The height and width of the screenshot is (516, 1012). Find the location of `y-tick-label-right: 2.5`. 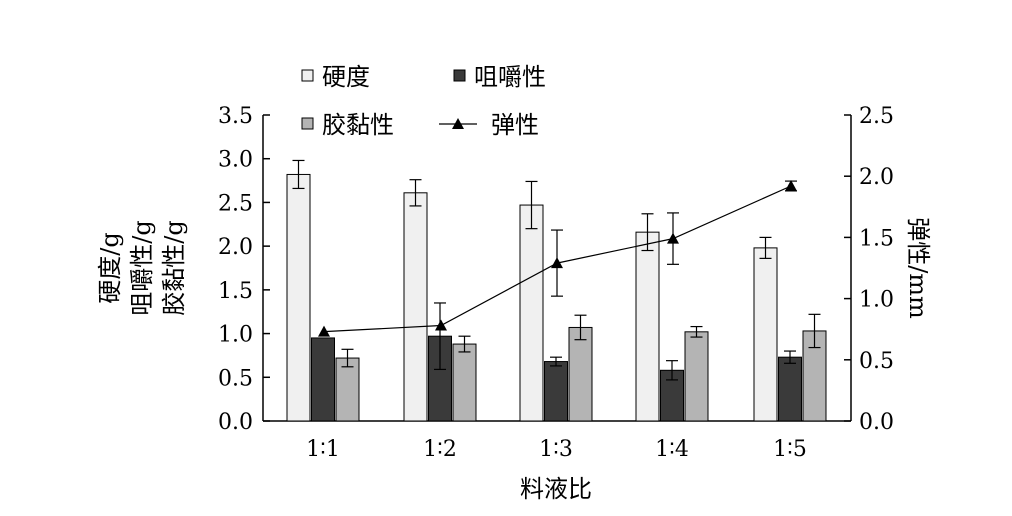

y-tick-label-right: 2.5 is located at coordinates (876, 116).